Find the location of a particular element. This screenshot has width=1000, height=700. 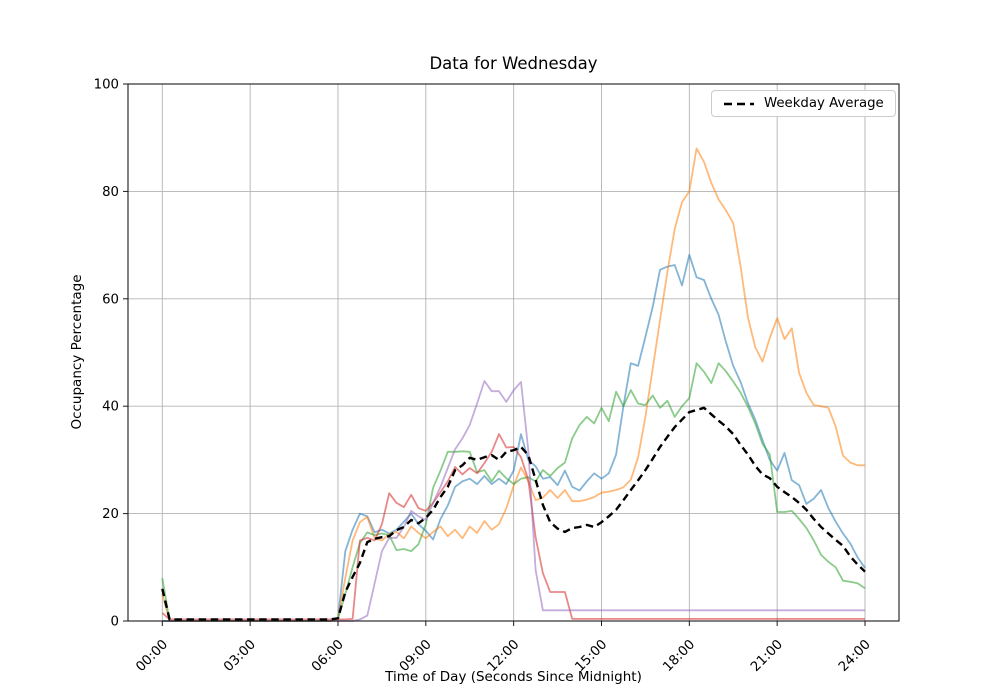

legend: Weekday Average is located at coordinates (803, 103).